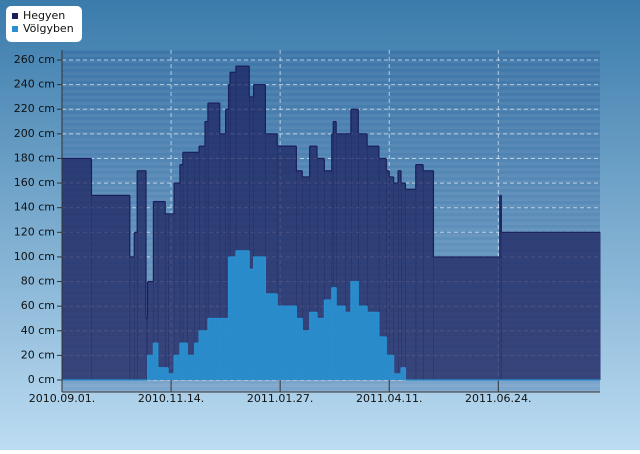 The height and width of the screenshot is (454, 640). I want to click on legend-label: Hegyen, so click(44, 15).